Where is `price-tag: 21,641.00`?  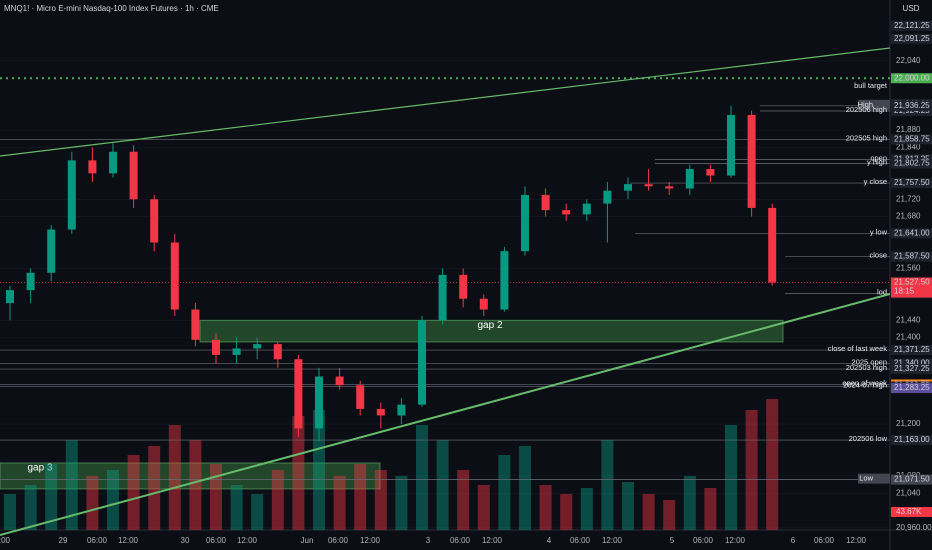 price-tag: 21,641.00 is located at coordinates (912, 233).